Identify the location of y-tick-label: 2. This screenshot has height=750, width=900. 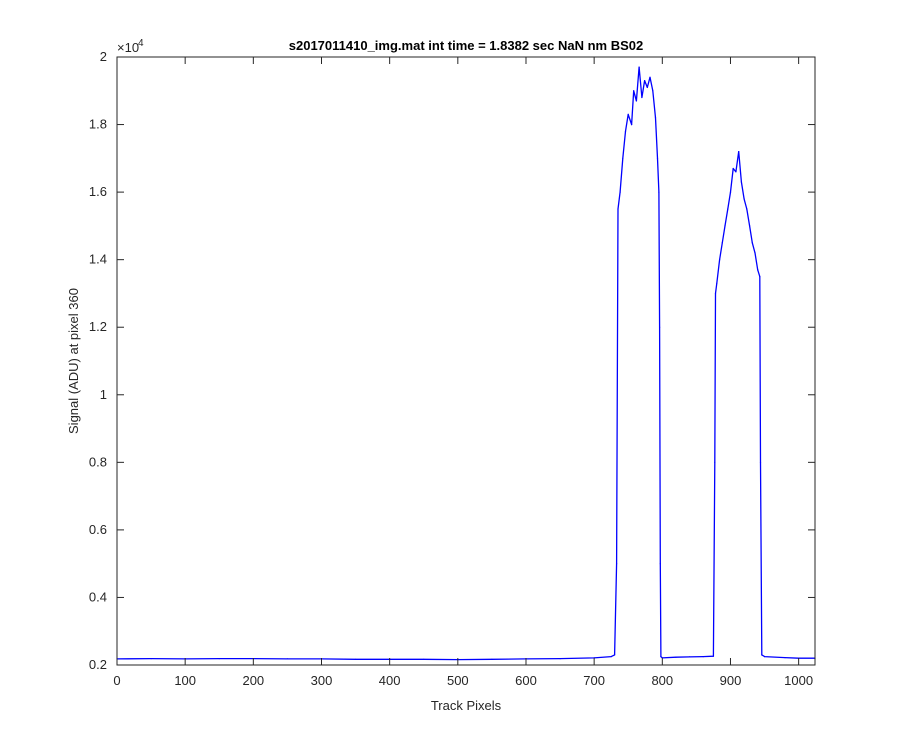
(103, 56).